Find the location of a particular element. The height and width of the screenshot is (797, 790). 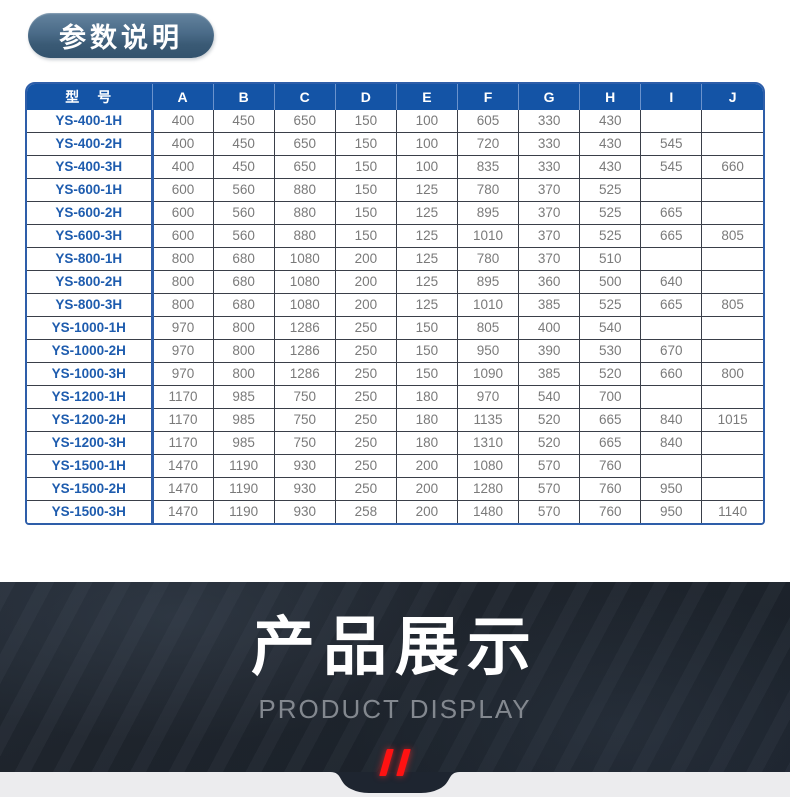

column-header: G is located at coordinates (549, 97).